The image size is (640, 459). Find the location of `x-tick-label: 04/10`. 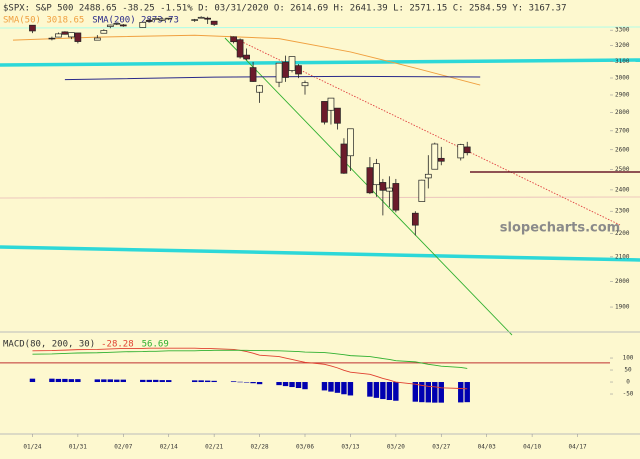

x-tick-label: 04/10 is located at coordinates (532, 447).